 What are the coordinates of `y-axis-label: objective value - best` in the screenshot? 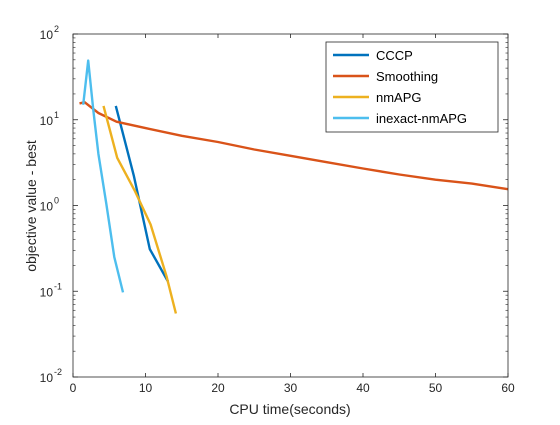 It's located at (31, 206).